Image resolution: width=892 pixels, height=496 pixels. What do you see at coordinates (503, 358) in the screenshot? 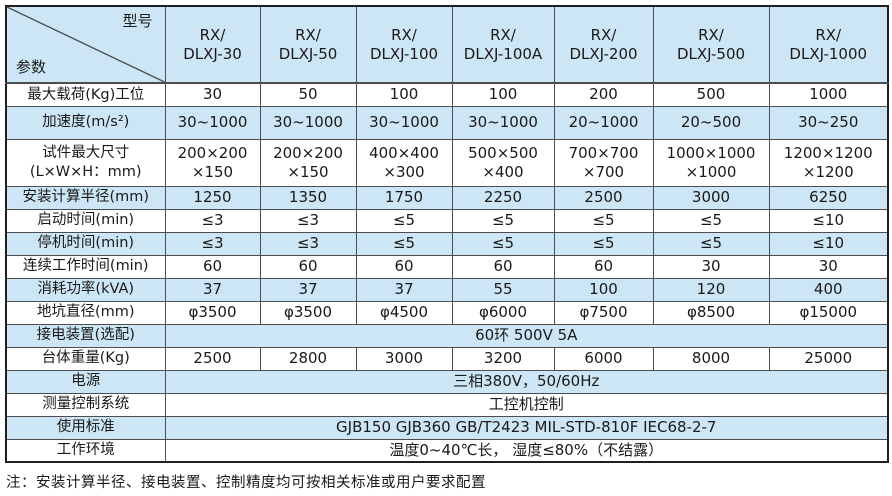
I see `cell-value: 3200` at bounding box center [503, 358].